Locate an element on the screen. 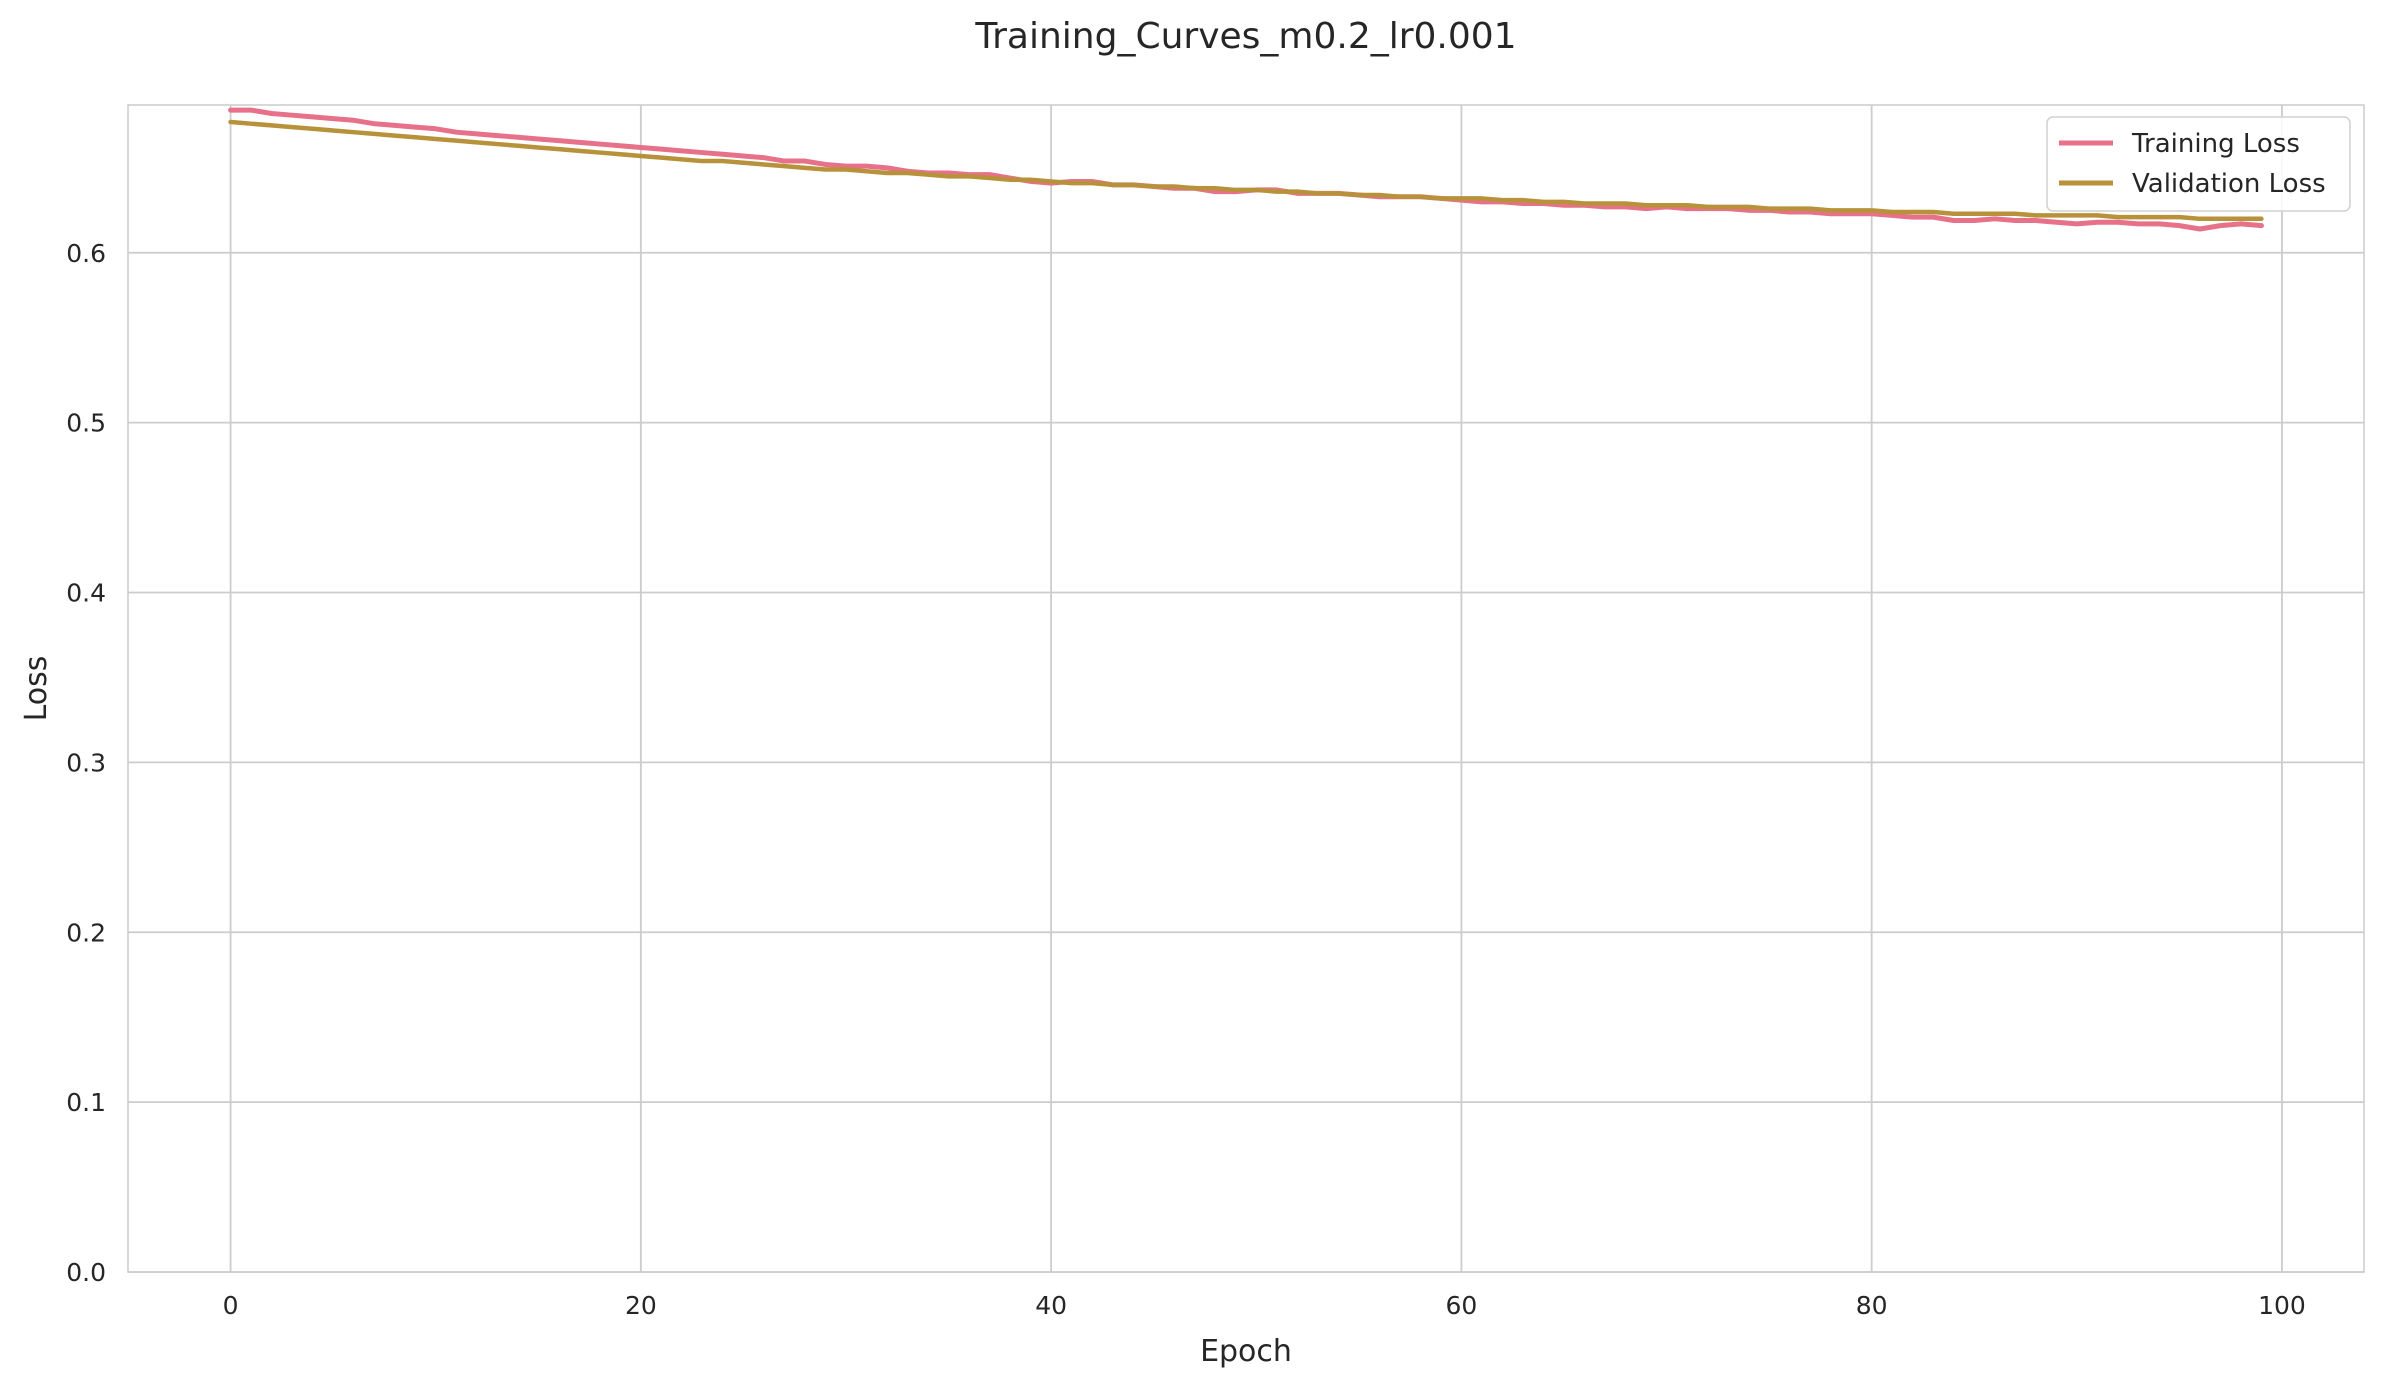 The height and width of the screenshot is (1382, 2382). x-tick-label: 0 is located at coordinates (231, 1305).